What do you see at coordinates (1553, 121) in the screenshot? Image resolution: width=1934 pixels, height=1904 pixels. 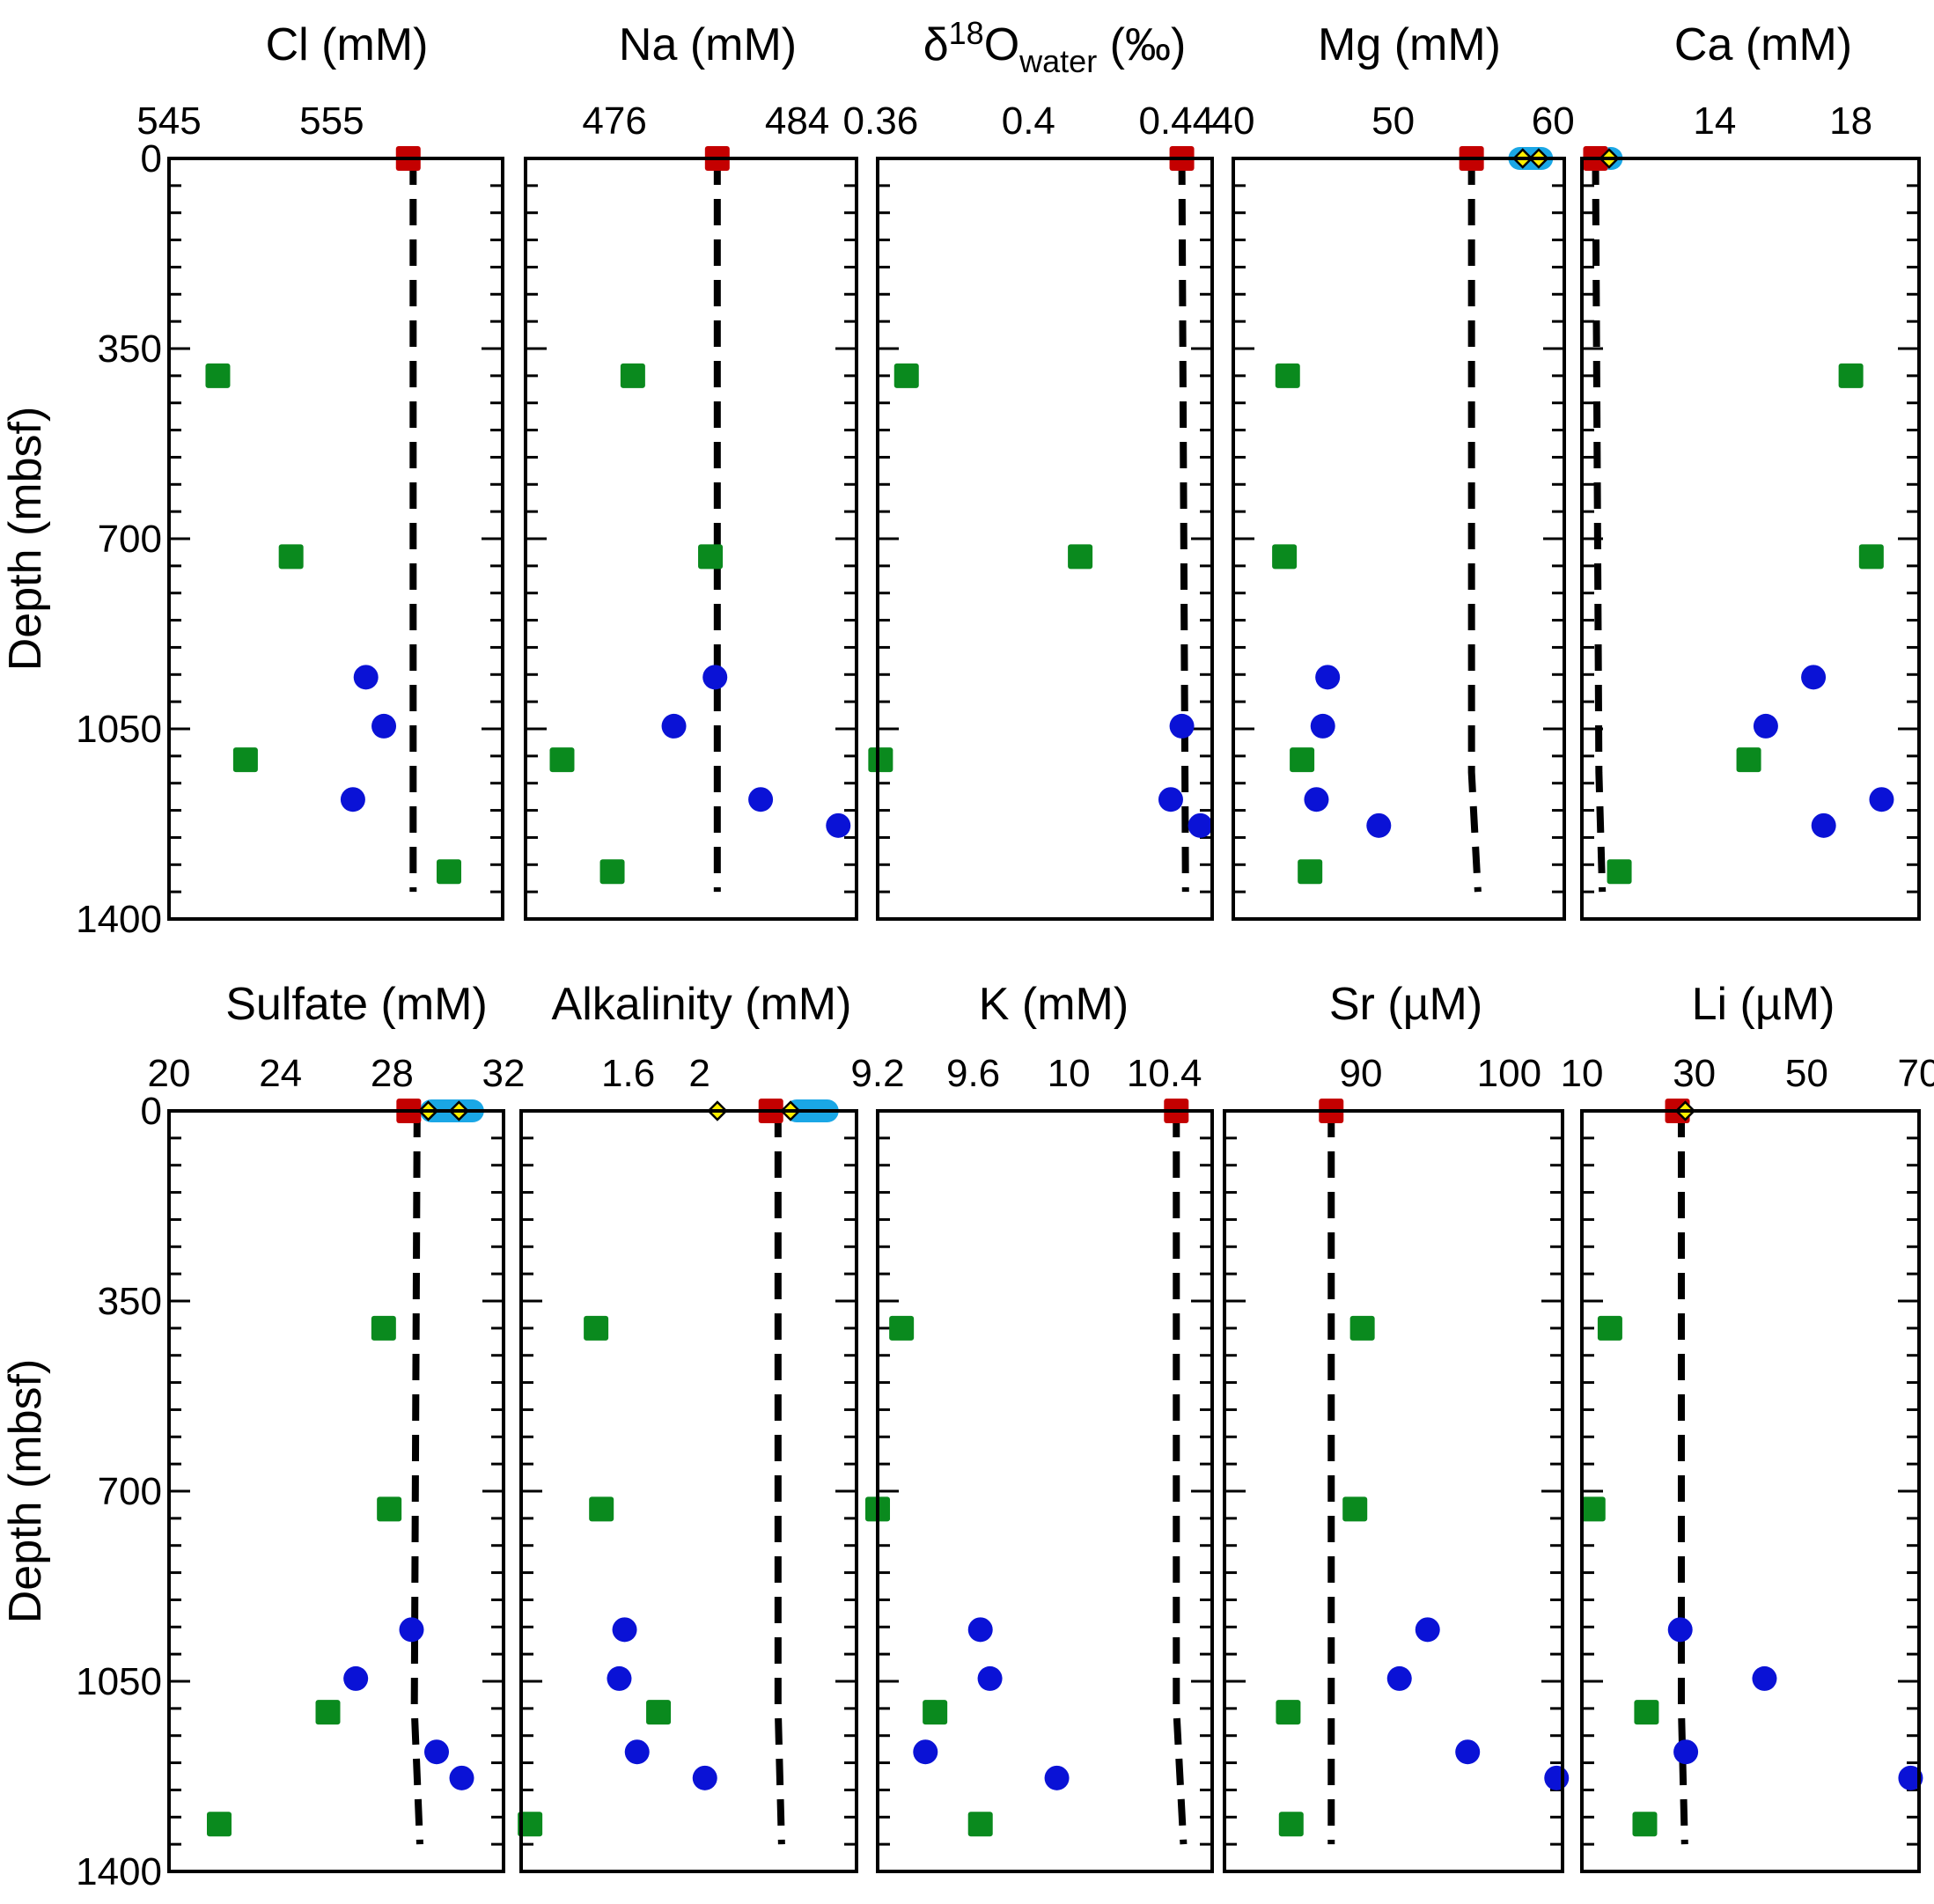 I see `x-tick-label: 60` at bounding box center [1553, 121].